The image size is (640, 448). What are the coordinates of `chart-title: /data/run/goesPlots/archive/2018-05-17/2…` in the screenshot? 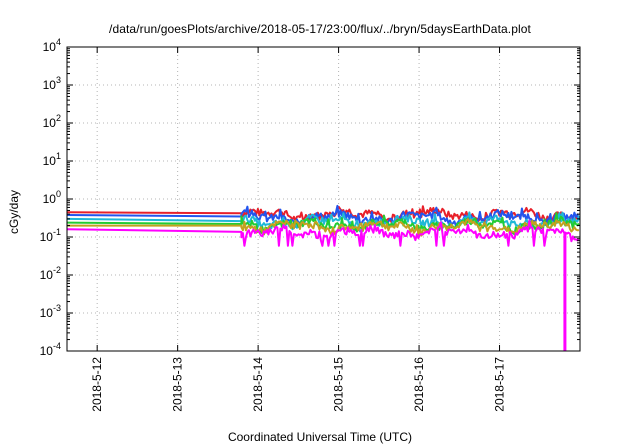 It's located at (320, 29).